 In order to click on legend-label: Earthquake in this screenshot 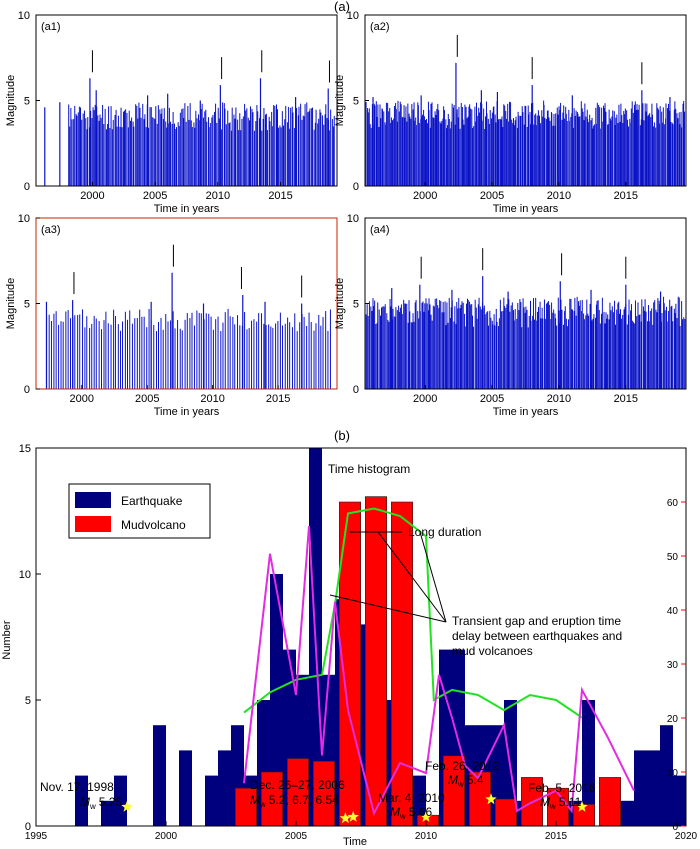, I will do `click(152, 501)`.